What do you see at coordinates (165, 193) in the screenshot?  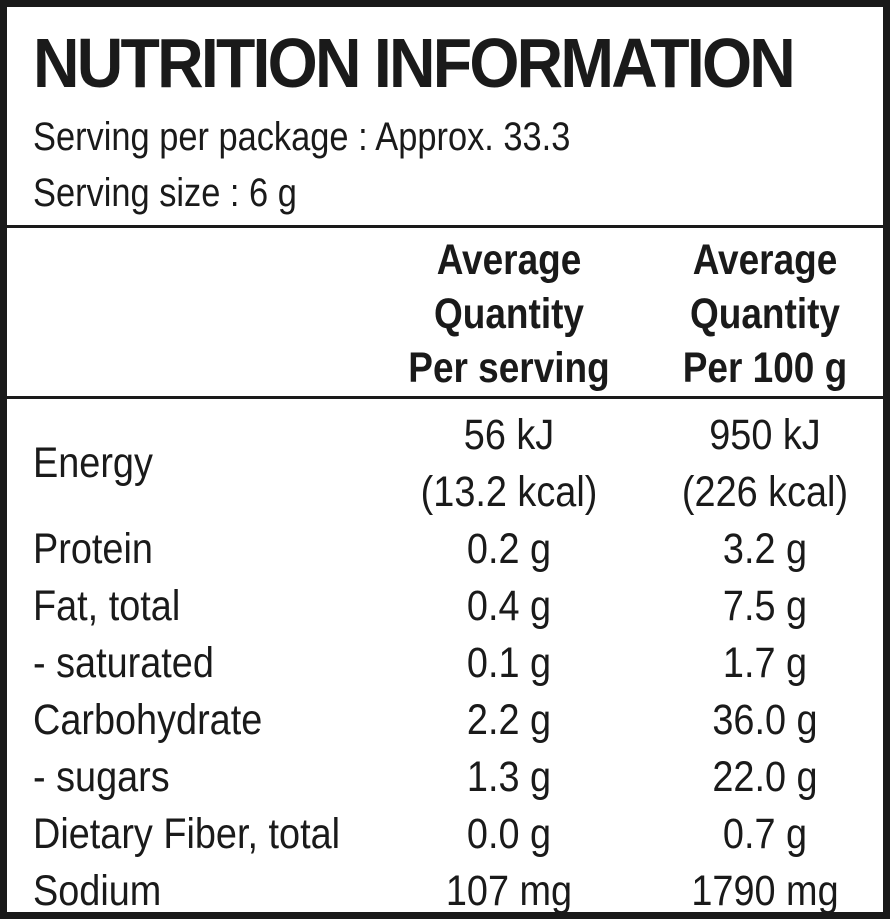 I see `serving-size: Serving size : 6 g` at bounding box center [165, 193].